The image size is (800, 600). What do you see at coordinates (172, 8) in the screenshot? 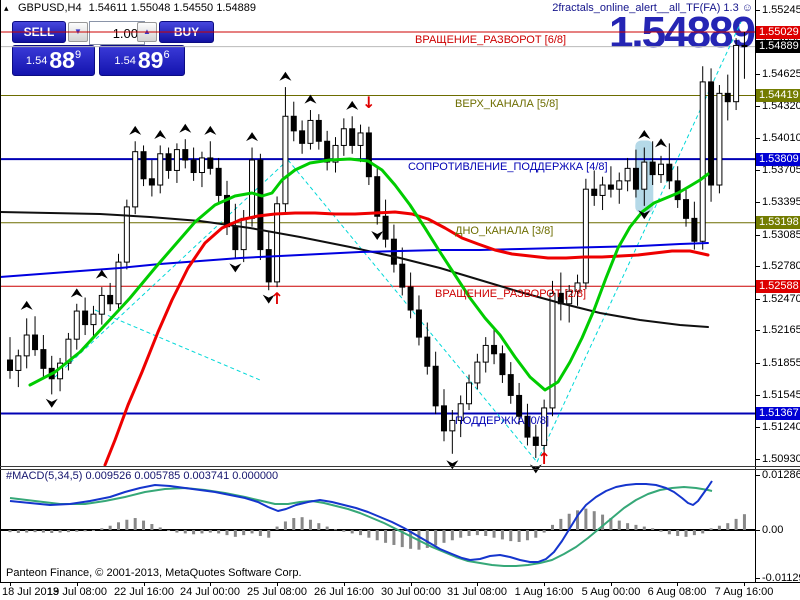
I see `ohlc-values: 1.54611 1.55048 1.54550 1.54889` at bounding box center [172, 8].